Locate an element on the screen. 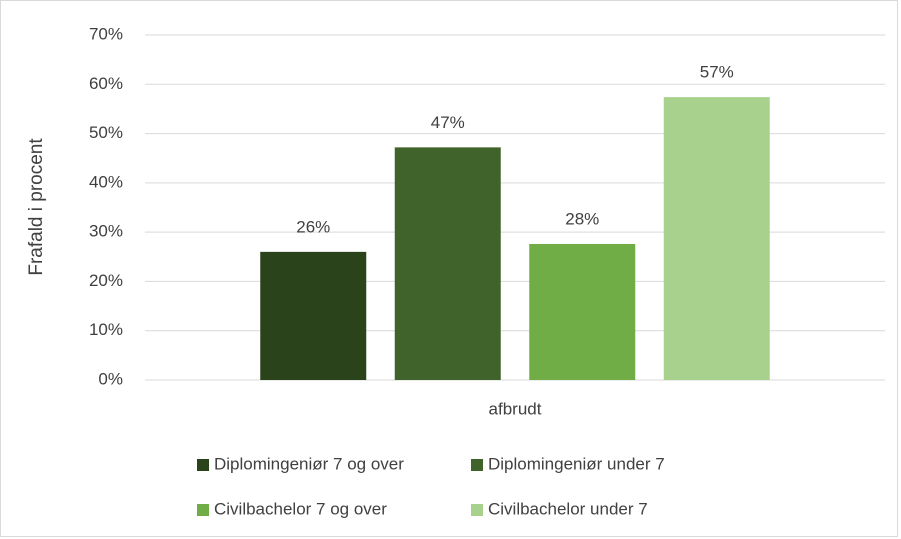 This screenshot has width=901, height=539. y-tick-label: 30% is located at coordinates (106, 231).